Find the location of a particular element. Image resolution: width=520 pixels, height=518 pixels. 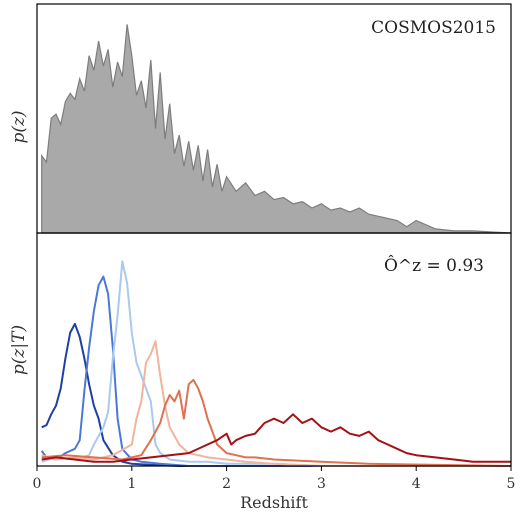

x-tick-label-3: 3 is located at coordinates (321, 484).